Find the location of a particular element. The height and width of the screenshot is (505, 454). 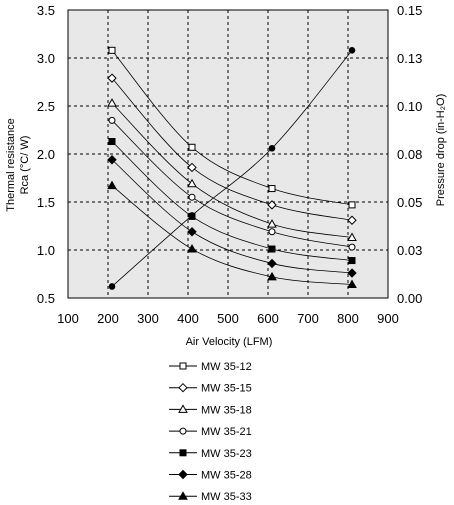

x-tick-label: 600 is located at coordinates (268, 318).